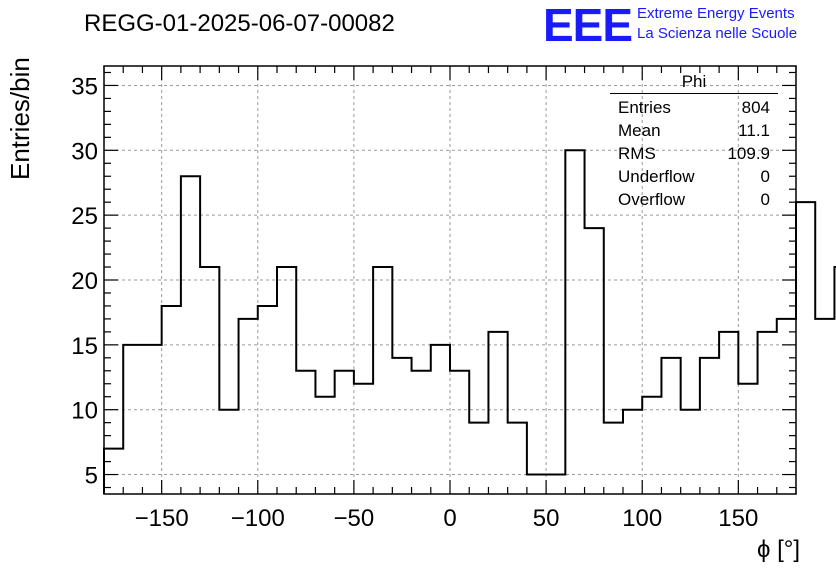 The width and height of the screenshot is (836, 572). Describe the element at coordinates (694, 199) in the screenshot. I see `stats-row: Overflow 0` at that location.